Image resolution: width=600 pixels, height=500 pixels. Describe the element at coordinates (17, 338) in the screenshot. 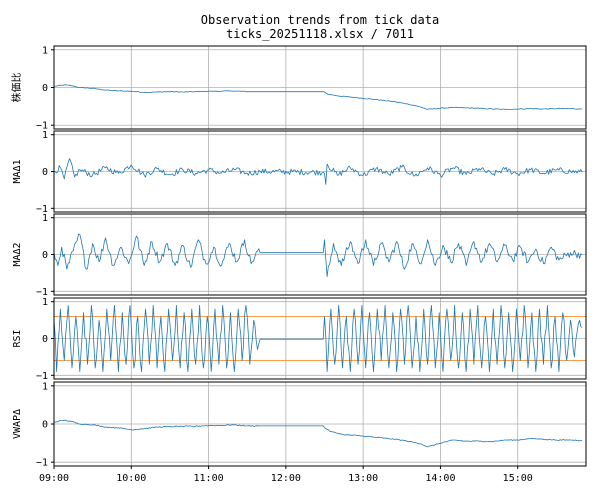

I see `y-axis-label: RSI` at that location.